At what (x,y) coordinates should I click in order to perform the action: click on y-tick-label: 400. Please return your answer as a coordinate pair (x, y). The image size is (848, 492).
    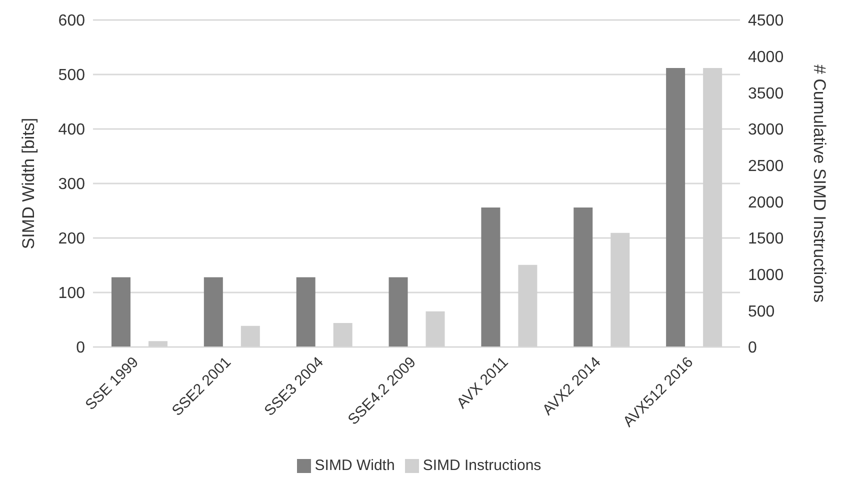
    Looking at the image, I should click on (72, 130).